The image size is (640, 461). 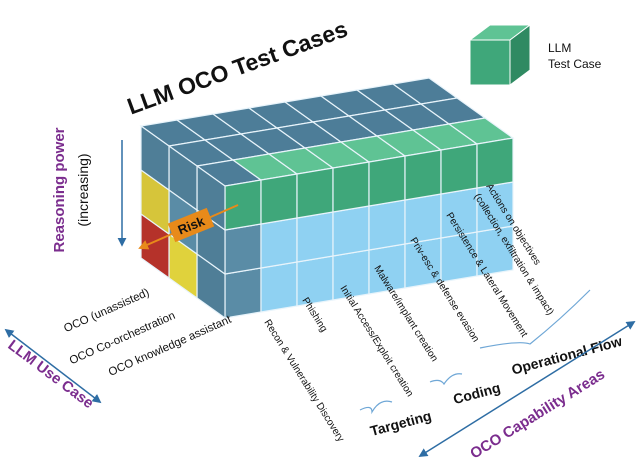 I want to click on capability-label: Recon & Vulnerability Discovery, so click(x=303, y=381).